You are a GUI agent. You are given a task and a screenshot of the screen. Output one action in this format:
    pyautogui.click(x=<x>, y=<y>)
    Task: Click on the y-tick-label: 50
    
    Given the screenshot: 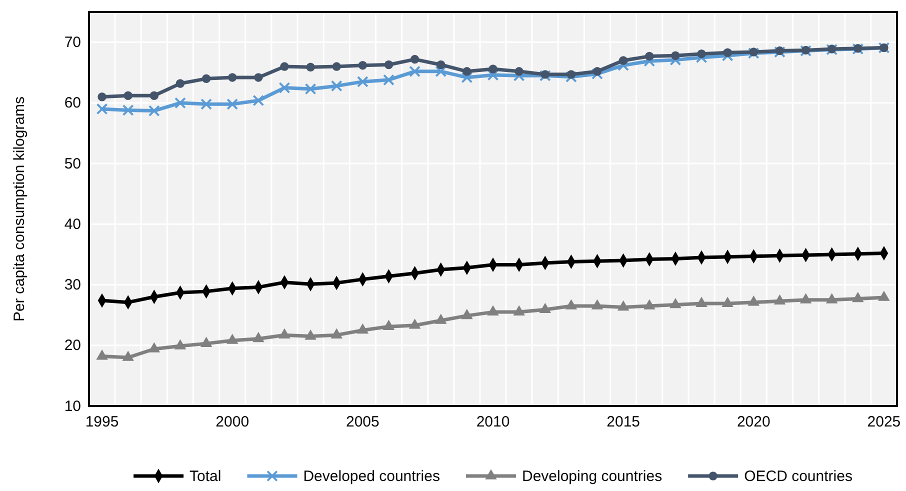 What is the action you would take?
    pyautogui.click(x=72, y=163)
    